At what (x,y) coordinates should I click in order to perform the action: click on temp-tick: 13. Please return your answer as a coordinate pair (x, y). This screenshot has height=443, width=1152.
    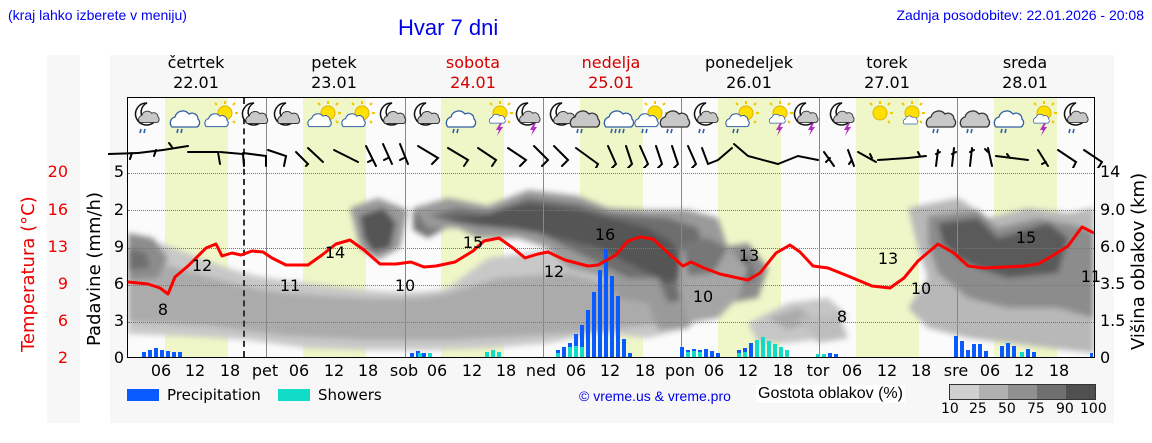
    Looking at the image, I should click on (57, 246).